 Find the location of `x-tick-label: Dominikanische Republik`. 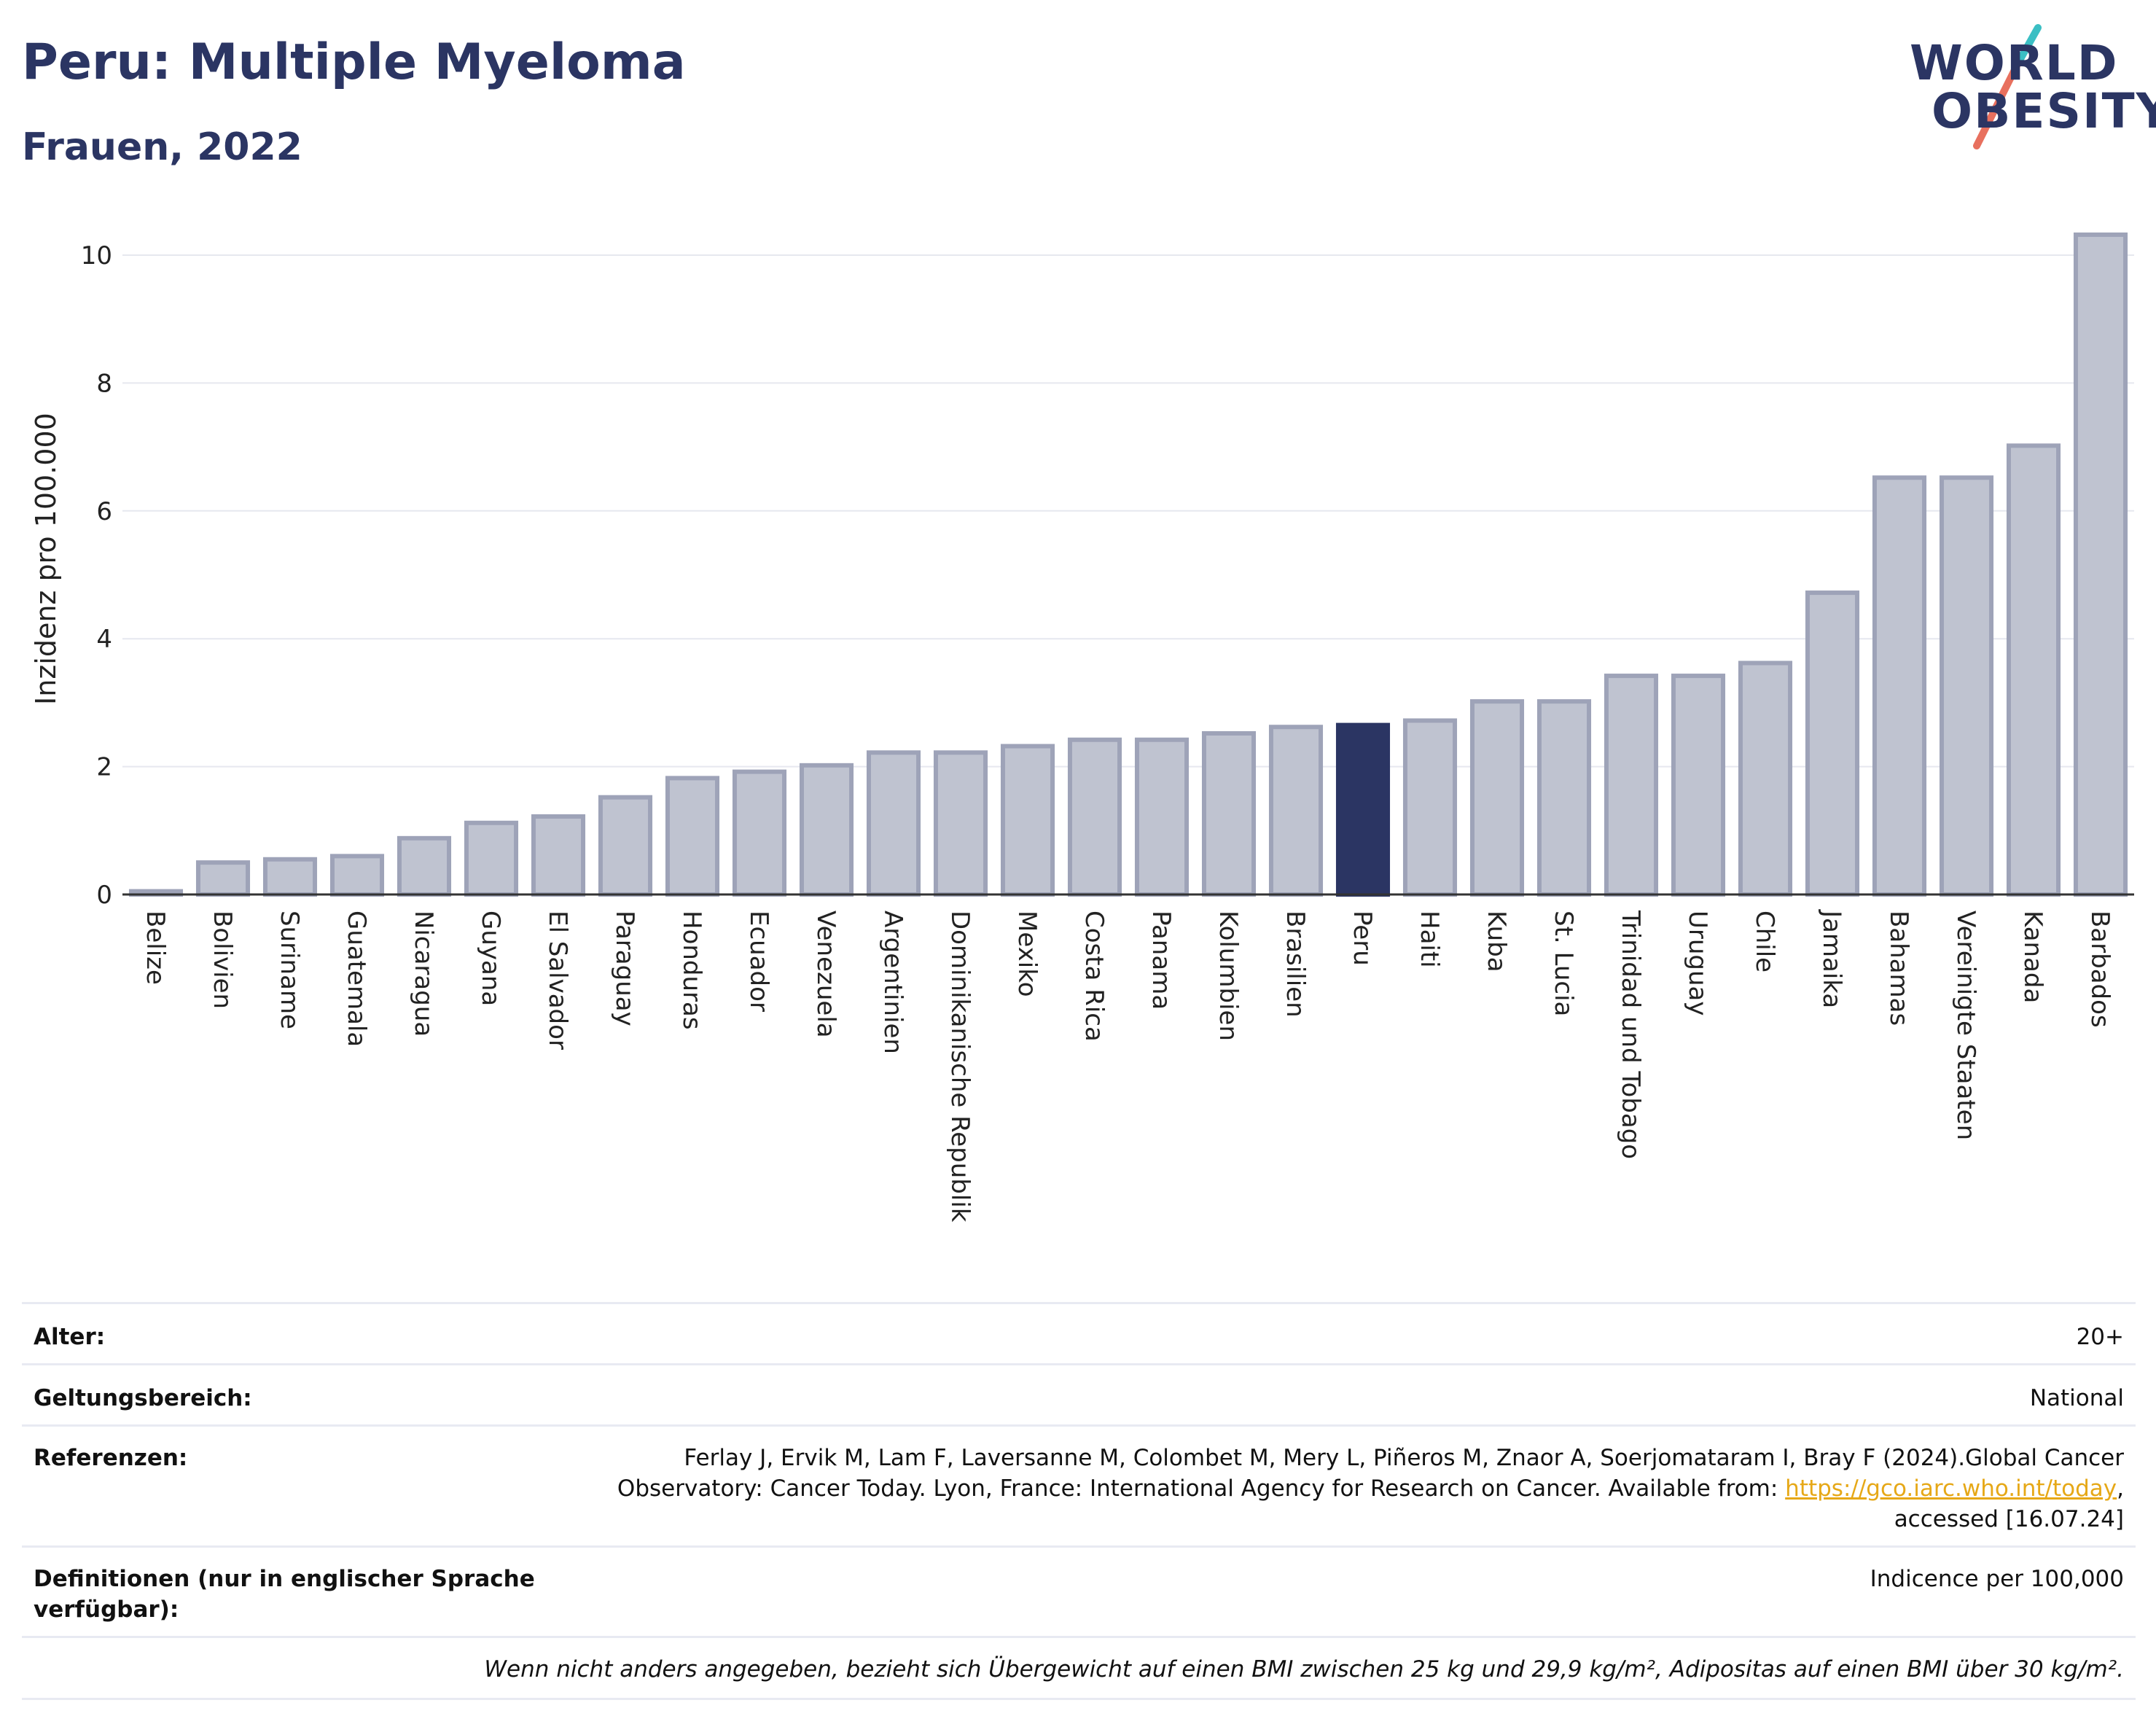

x-tick-label: Dominikanische Republik is located at coordinates (960, 1067).